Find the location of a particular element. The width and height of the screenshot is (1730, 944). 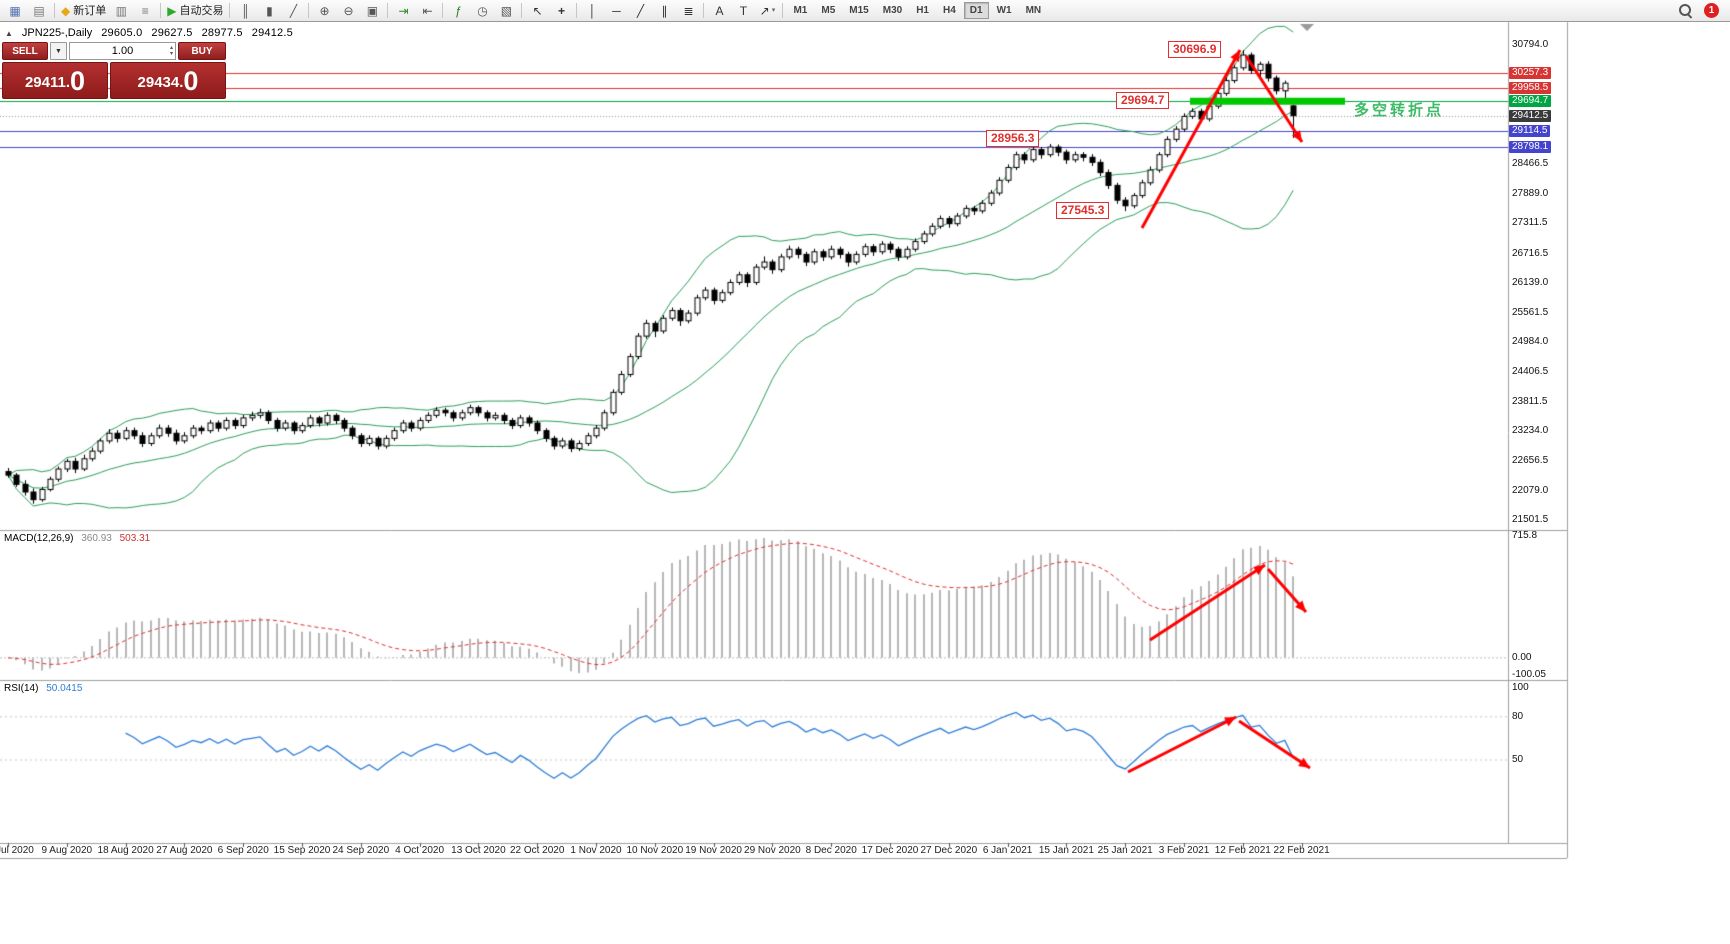

date-label: 29 Nov 2020 is located at coordinates (772, 850).